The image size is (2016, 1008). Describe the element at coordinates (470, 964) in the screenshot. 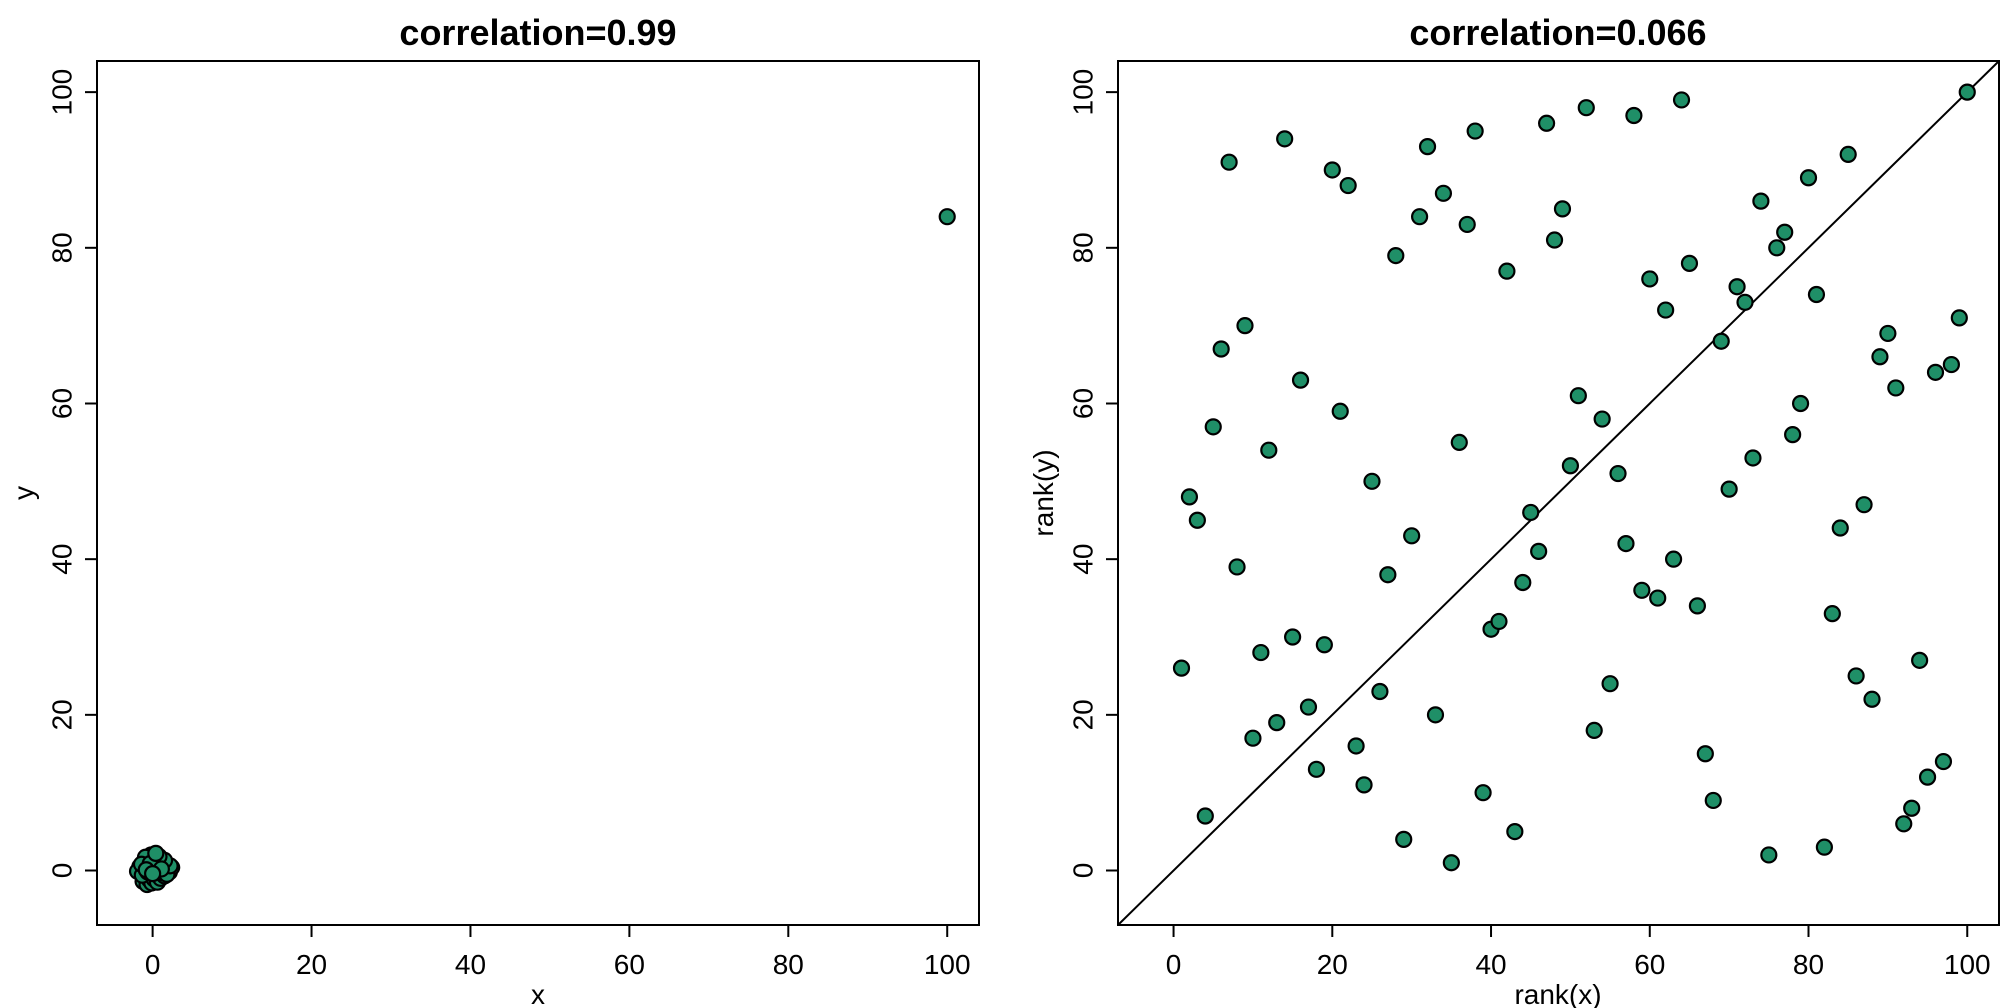

I see `left-x-tick-label: 40` at that location.